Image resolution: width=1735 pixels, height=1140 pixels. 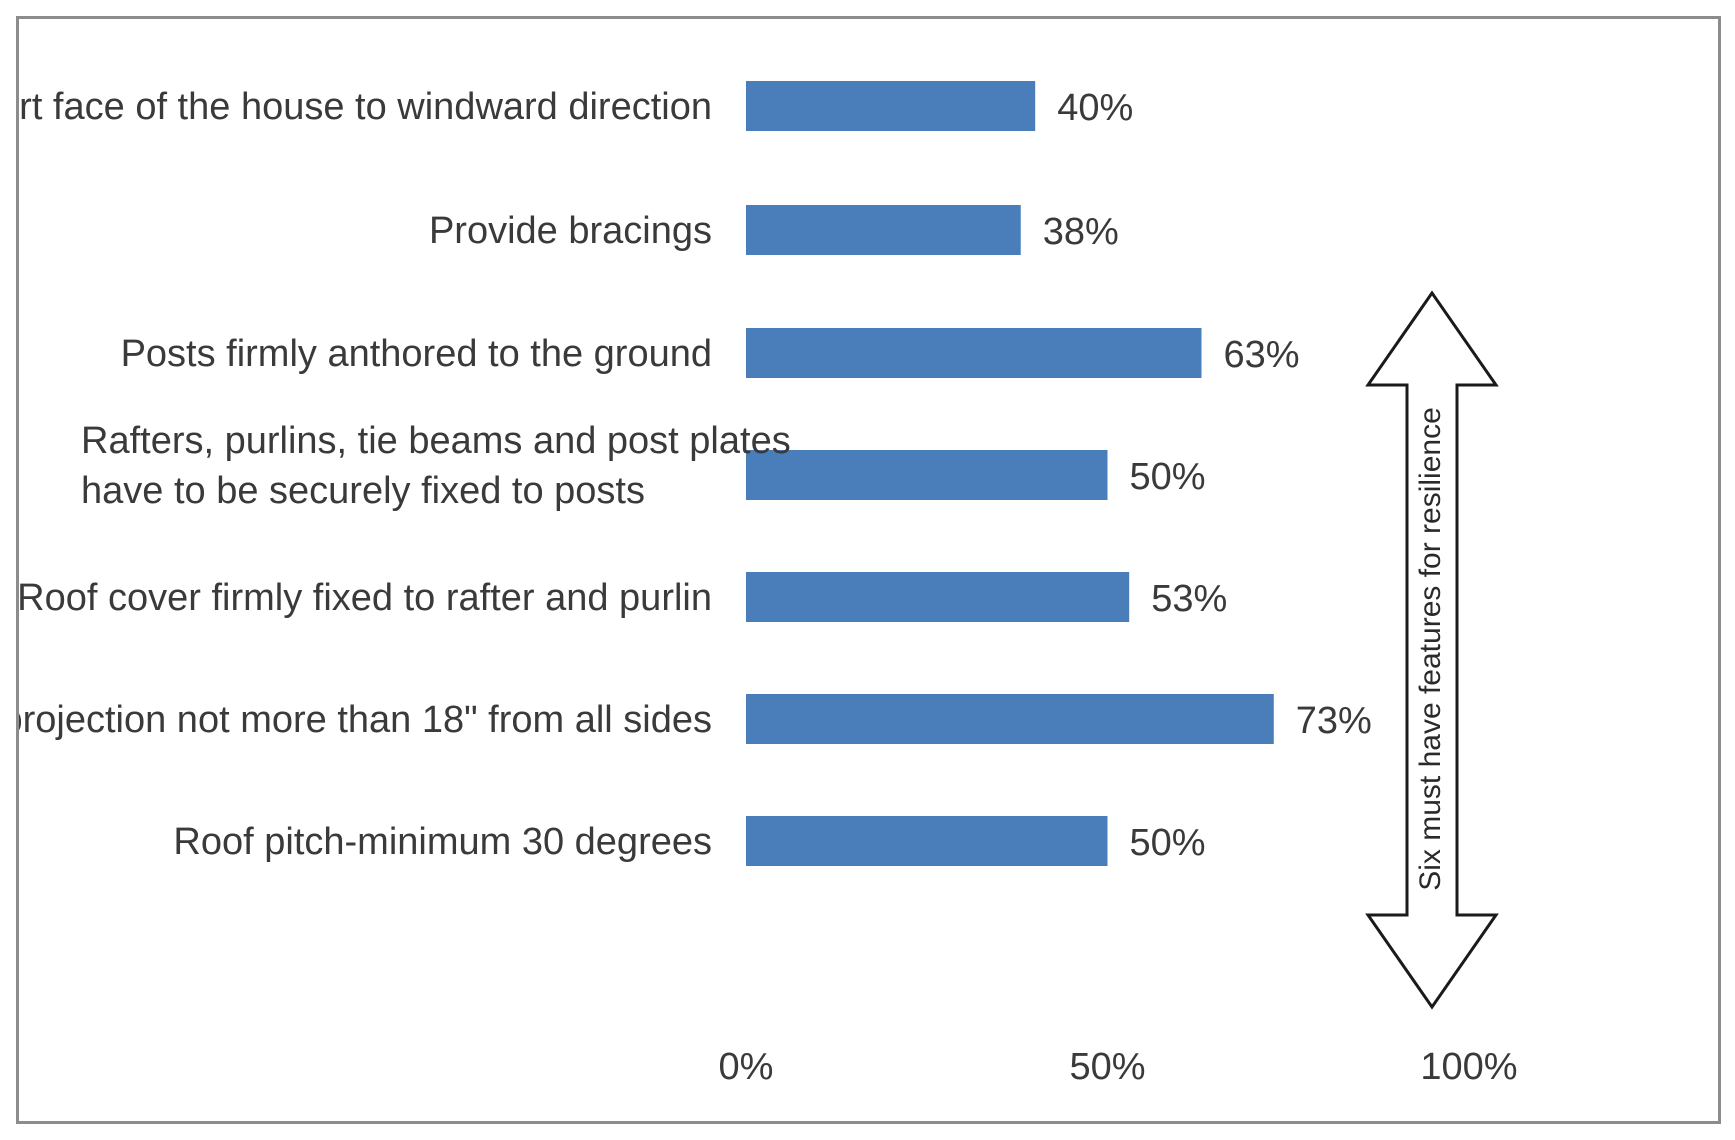 I want to click on bar-value-label: 53%, so click(x=1189, y=599).